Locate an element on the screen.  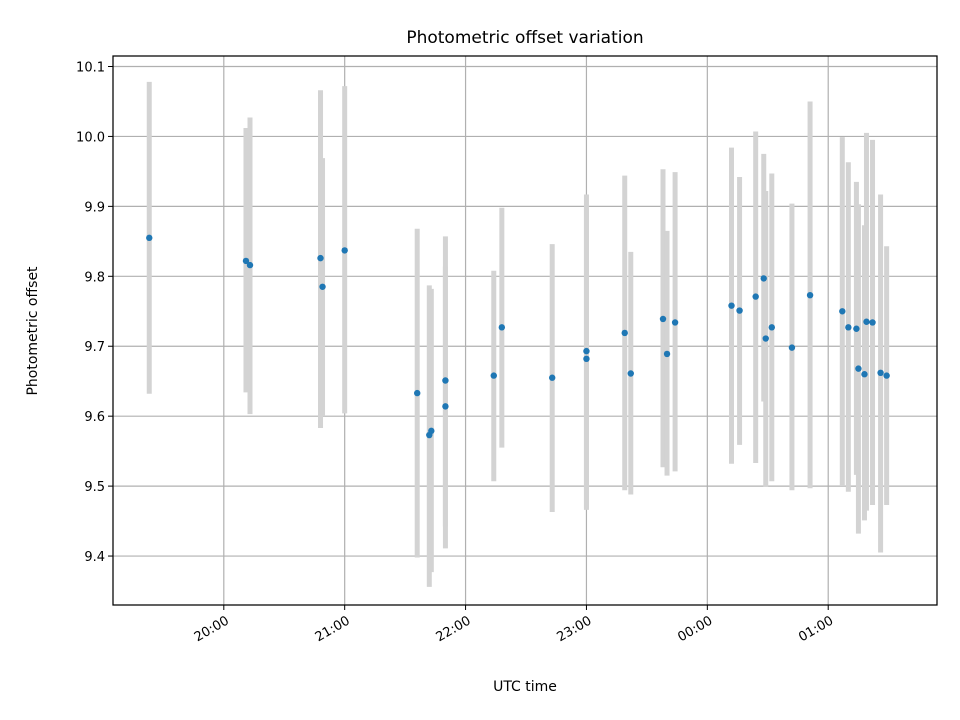
x-tick-label: 23:00 is located at coordinates (574, 629).